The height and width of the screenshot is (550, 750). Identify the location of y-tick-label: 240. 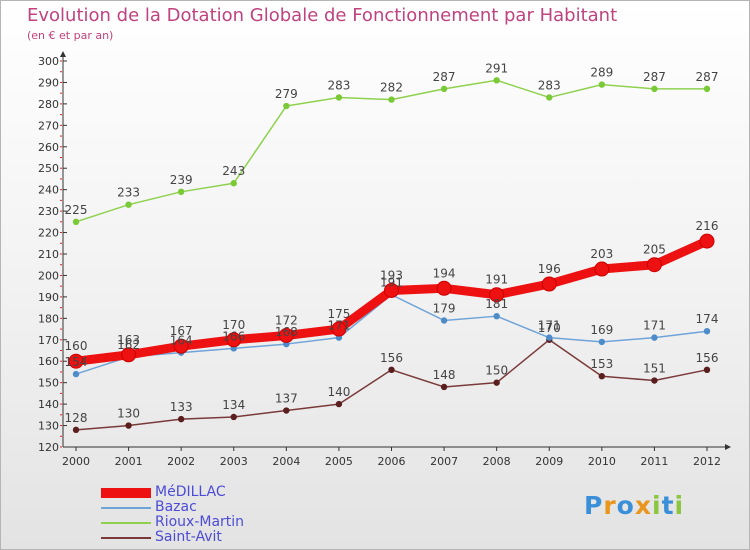
(48, 190).